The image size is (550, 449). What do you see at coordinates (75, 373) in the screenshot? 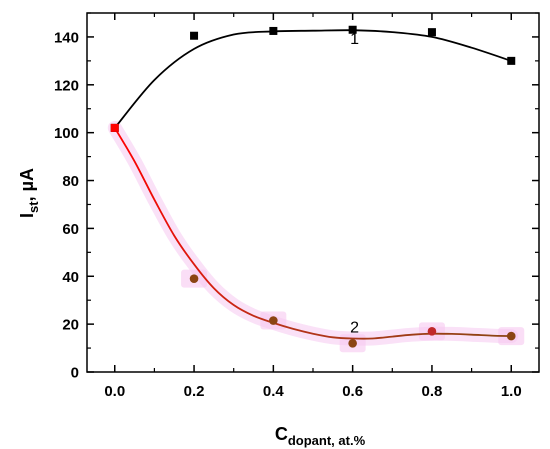
I see `y-tick-label: 0` at bounding box center [75, 373].